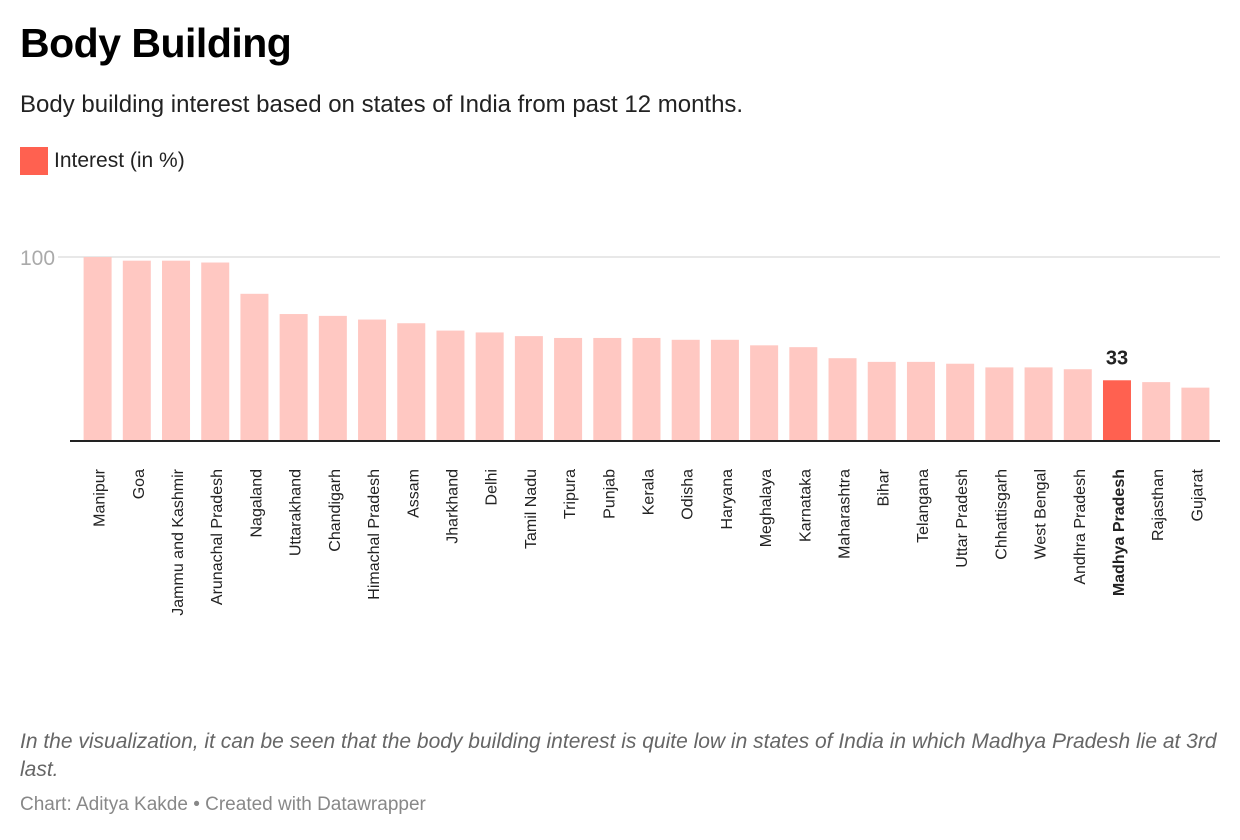  I want to click on x-tick-label: Madhya Pradesh, so click(1119, 532).